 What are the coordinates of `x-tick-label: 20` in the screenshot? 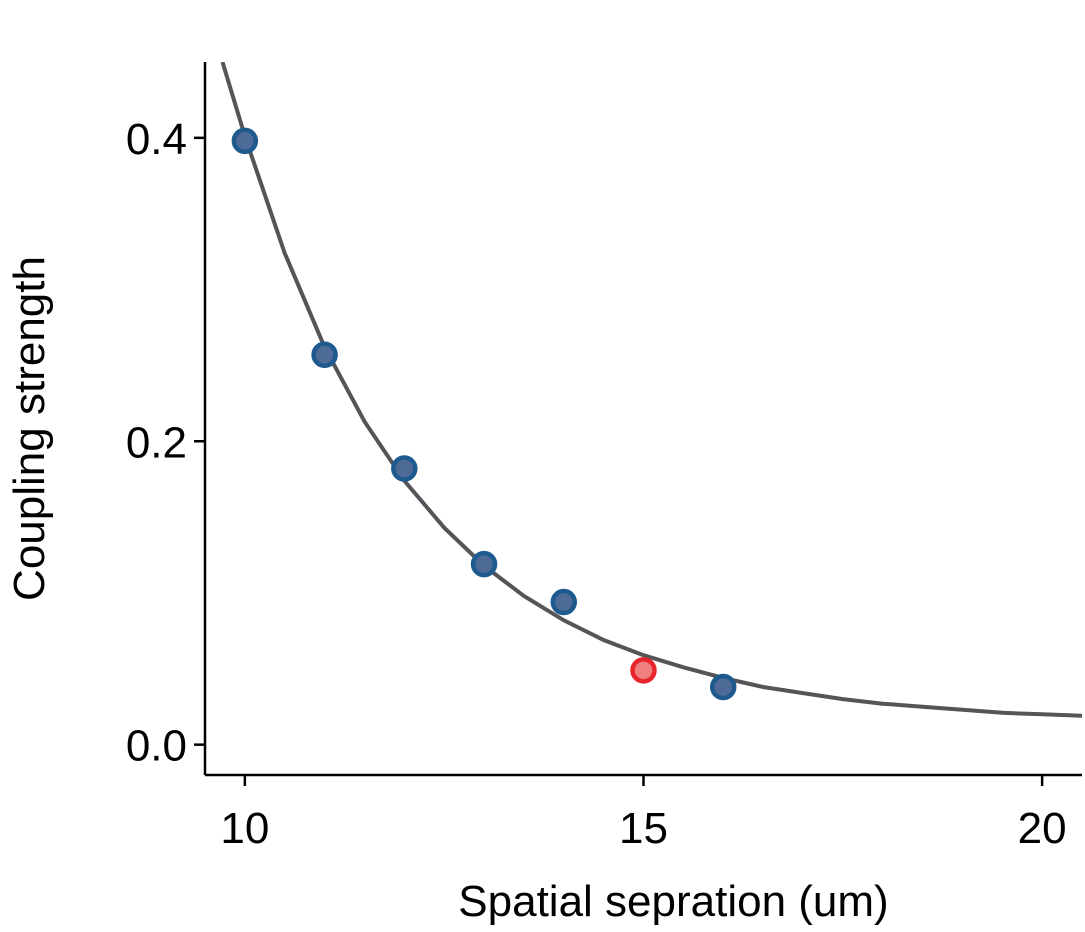 It's located at (1042, 828).